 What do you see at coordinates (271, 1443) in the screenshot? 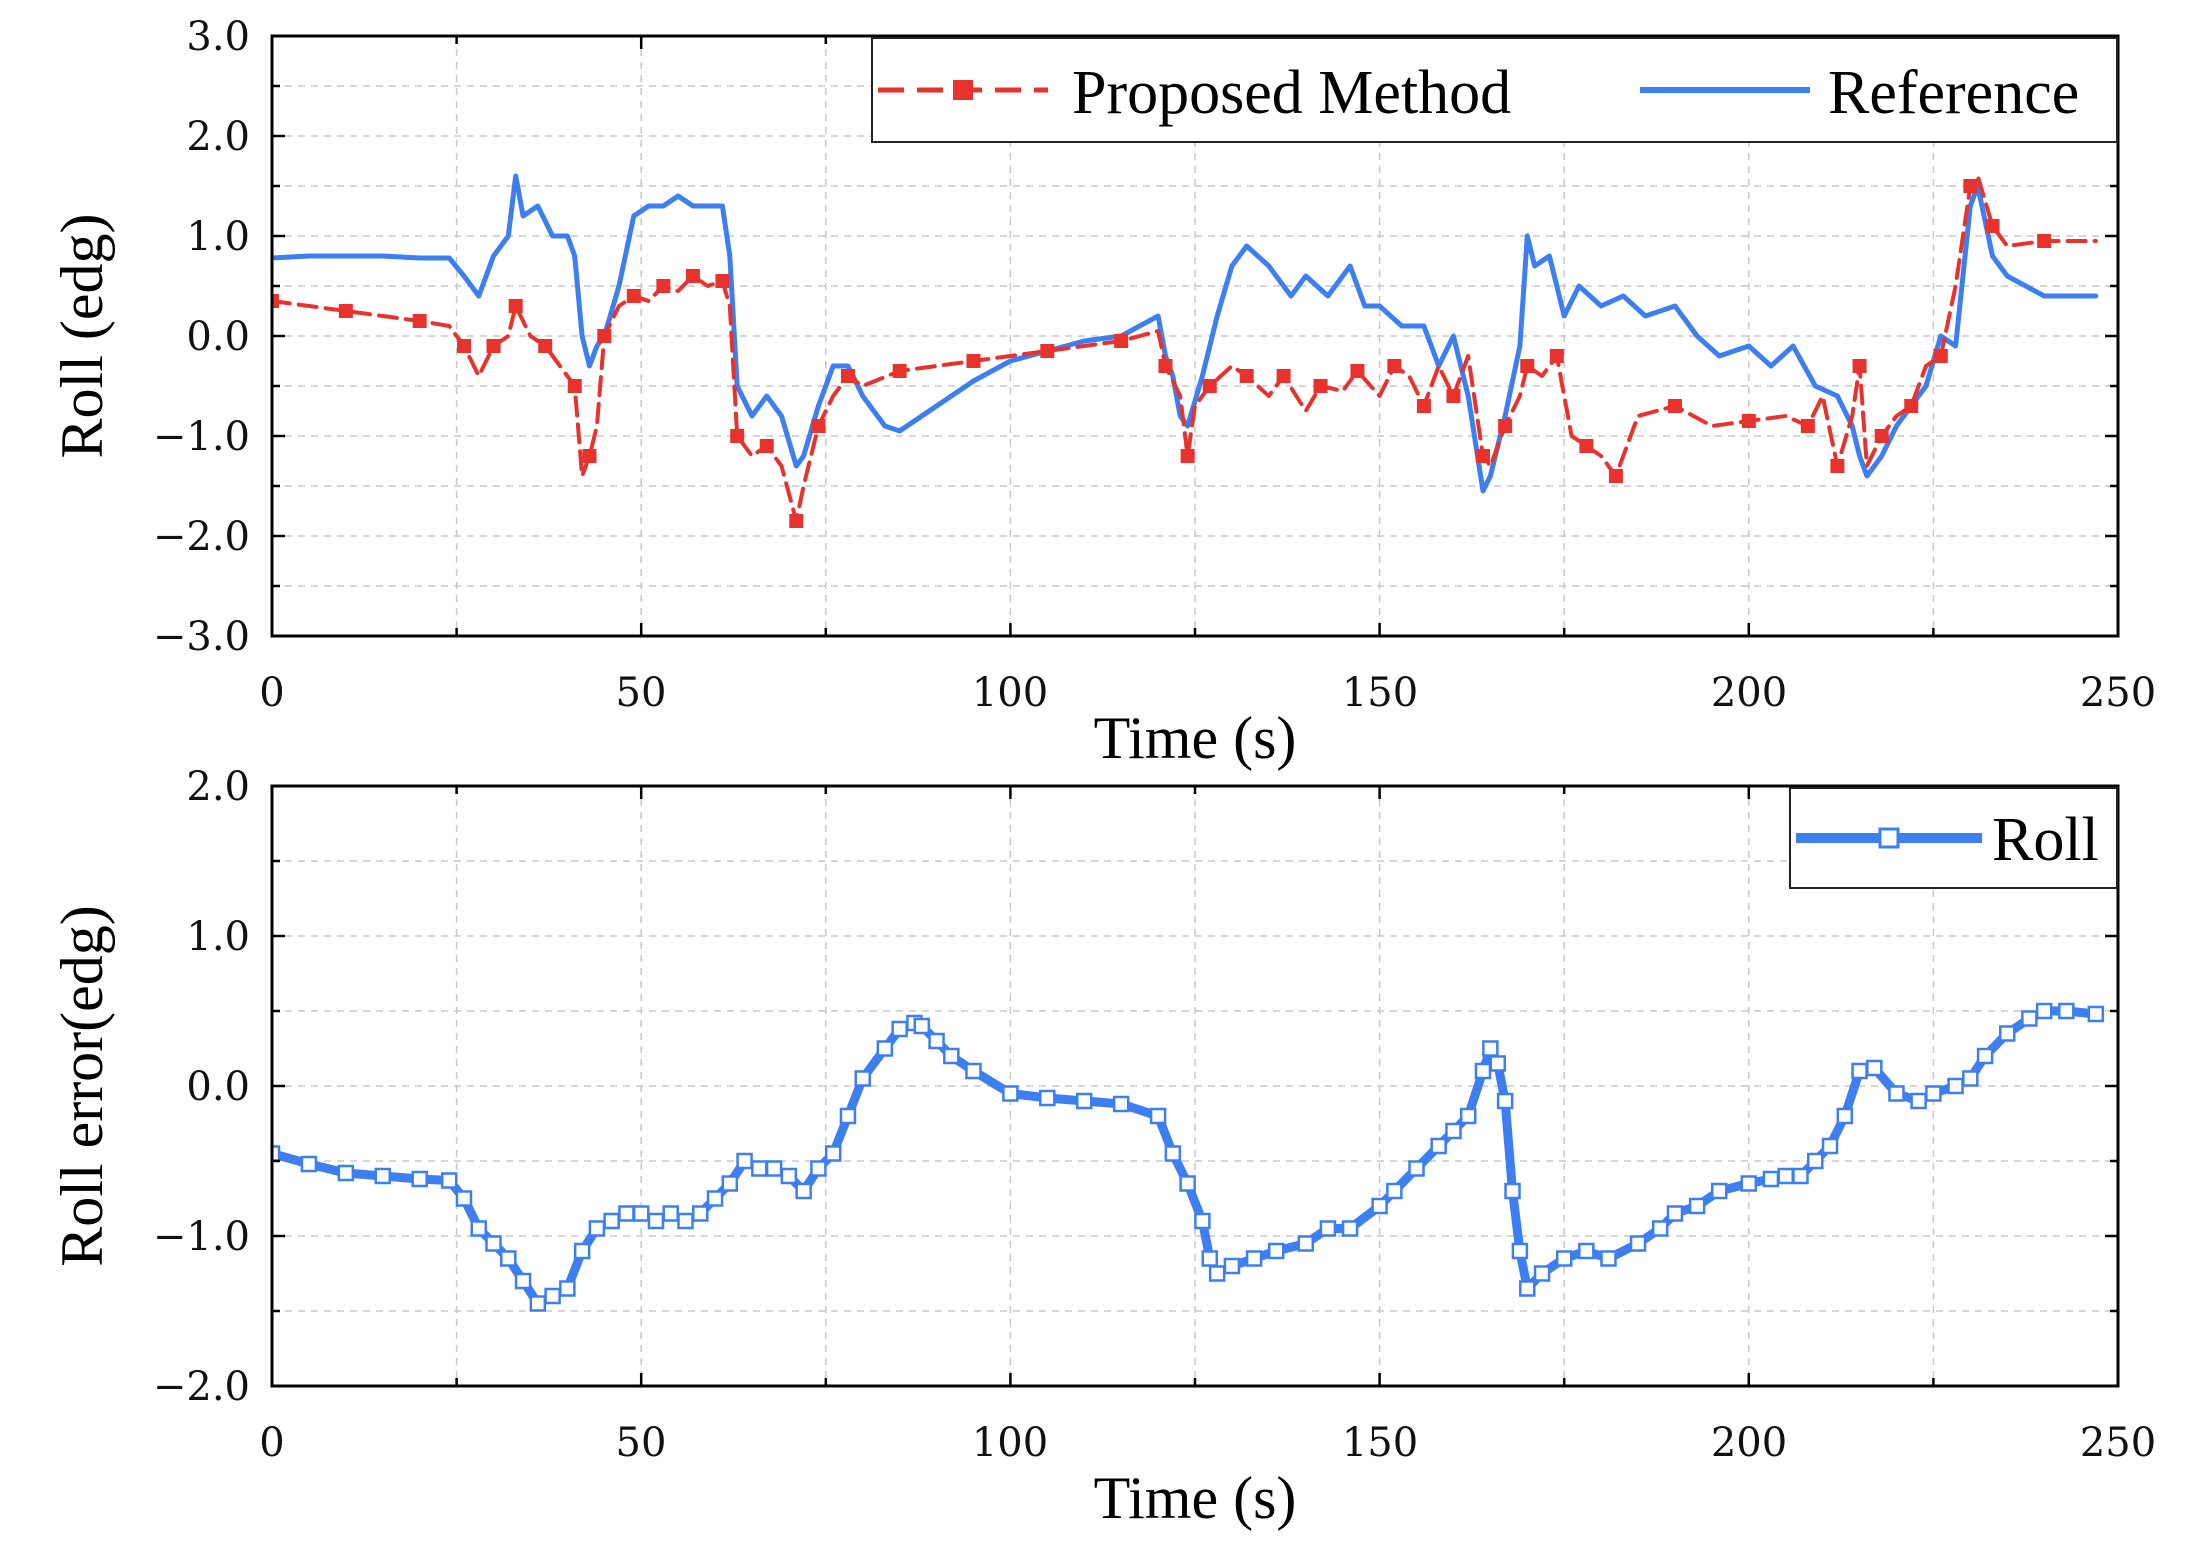
I see `x-tick-label: 0` at bounding box center [271, 1443].